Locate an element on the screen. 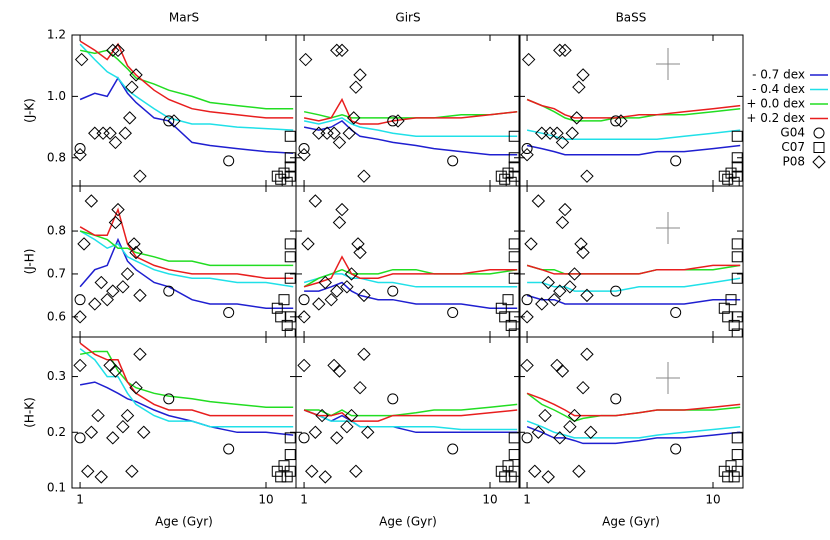  column-title: BaSS is located at coordinates (631, 18).